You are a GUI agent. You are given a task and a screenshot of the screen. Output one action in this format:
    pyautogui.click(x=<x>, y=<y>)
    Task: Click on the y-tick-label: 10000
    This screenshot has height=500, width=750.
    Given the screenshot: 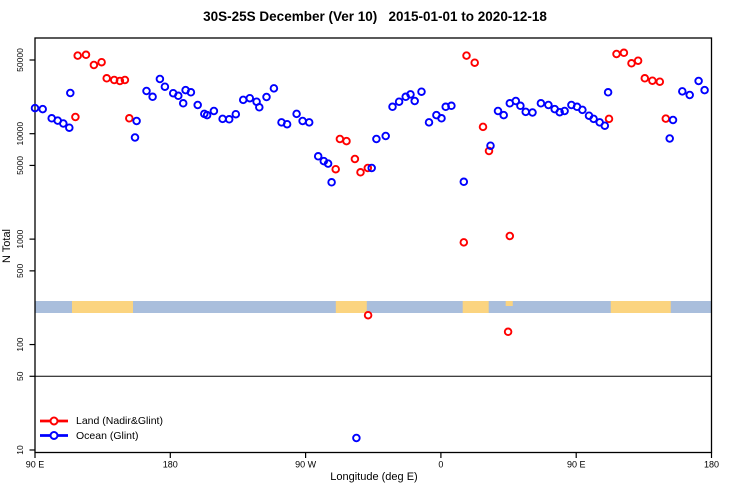 What is the action you would take?
    pyautogui.click(x=20, y=134)
    